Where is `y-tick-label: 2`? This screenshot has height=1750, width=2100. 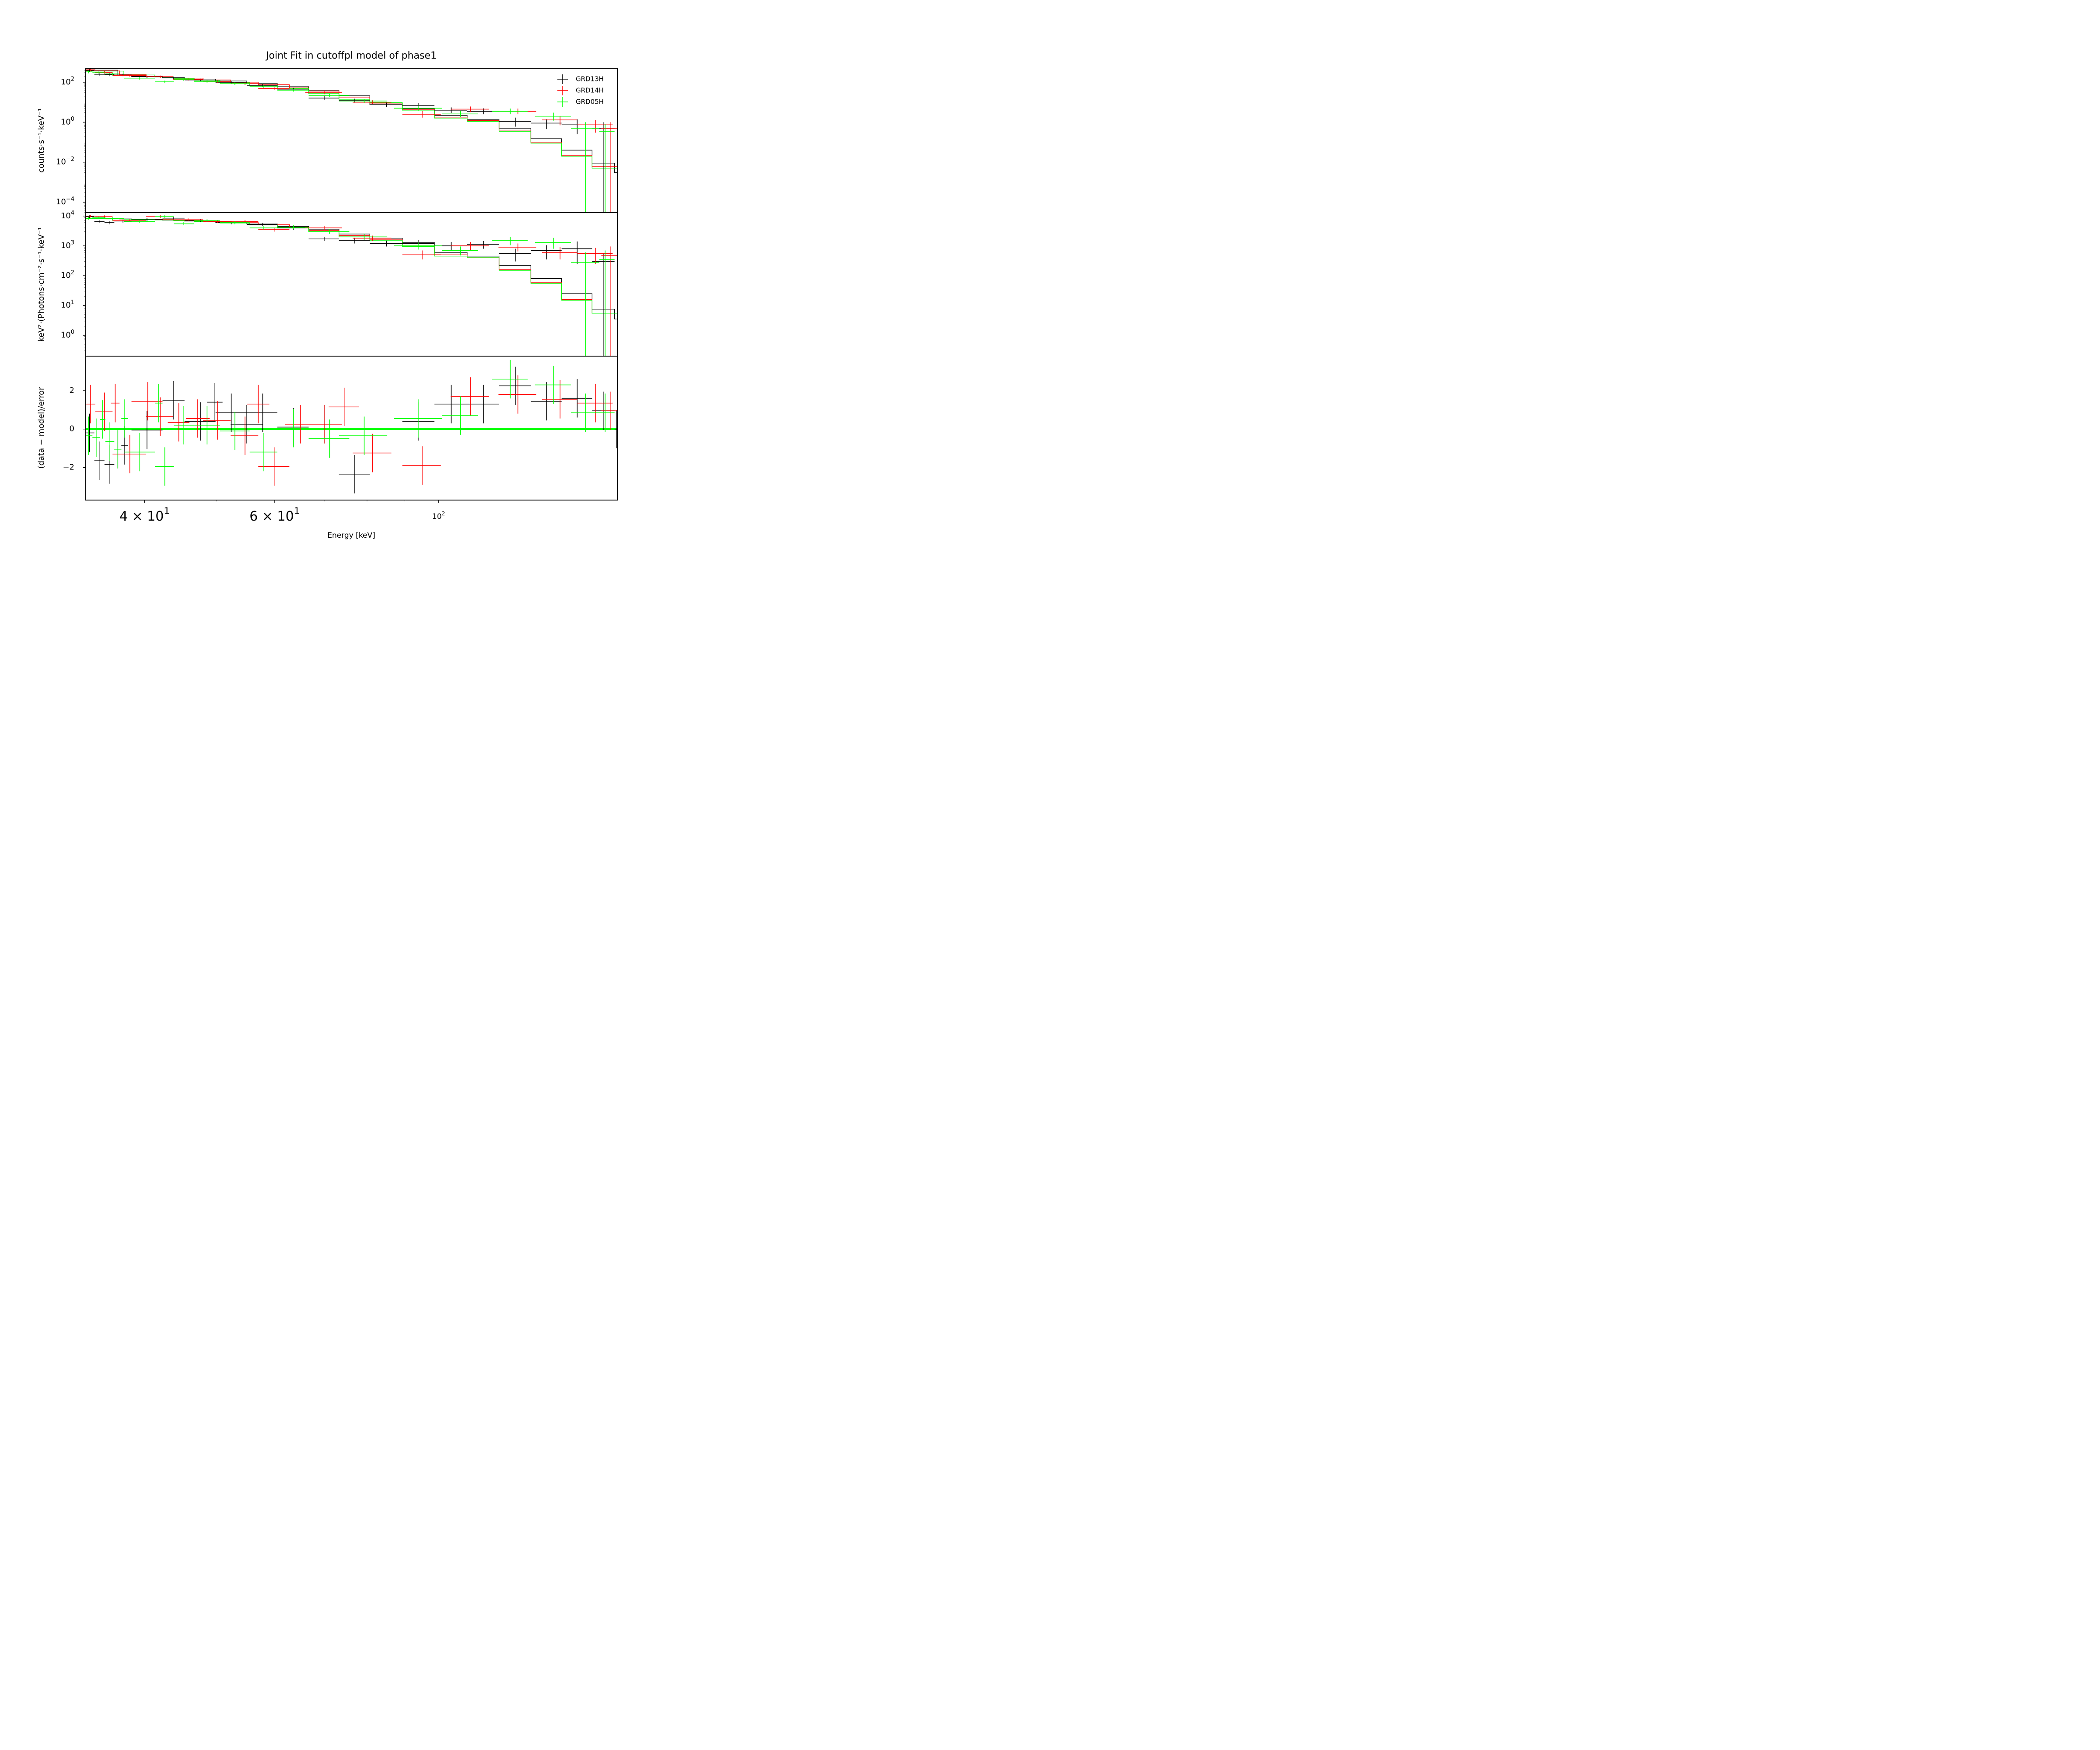 y-tick-label: 2 is located at coordinates (72, 390).